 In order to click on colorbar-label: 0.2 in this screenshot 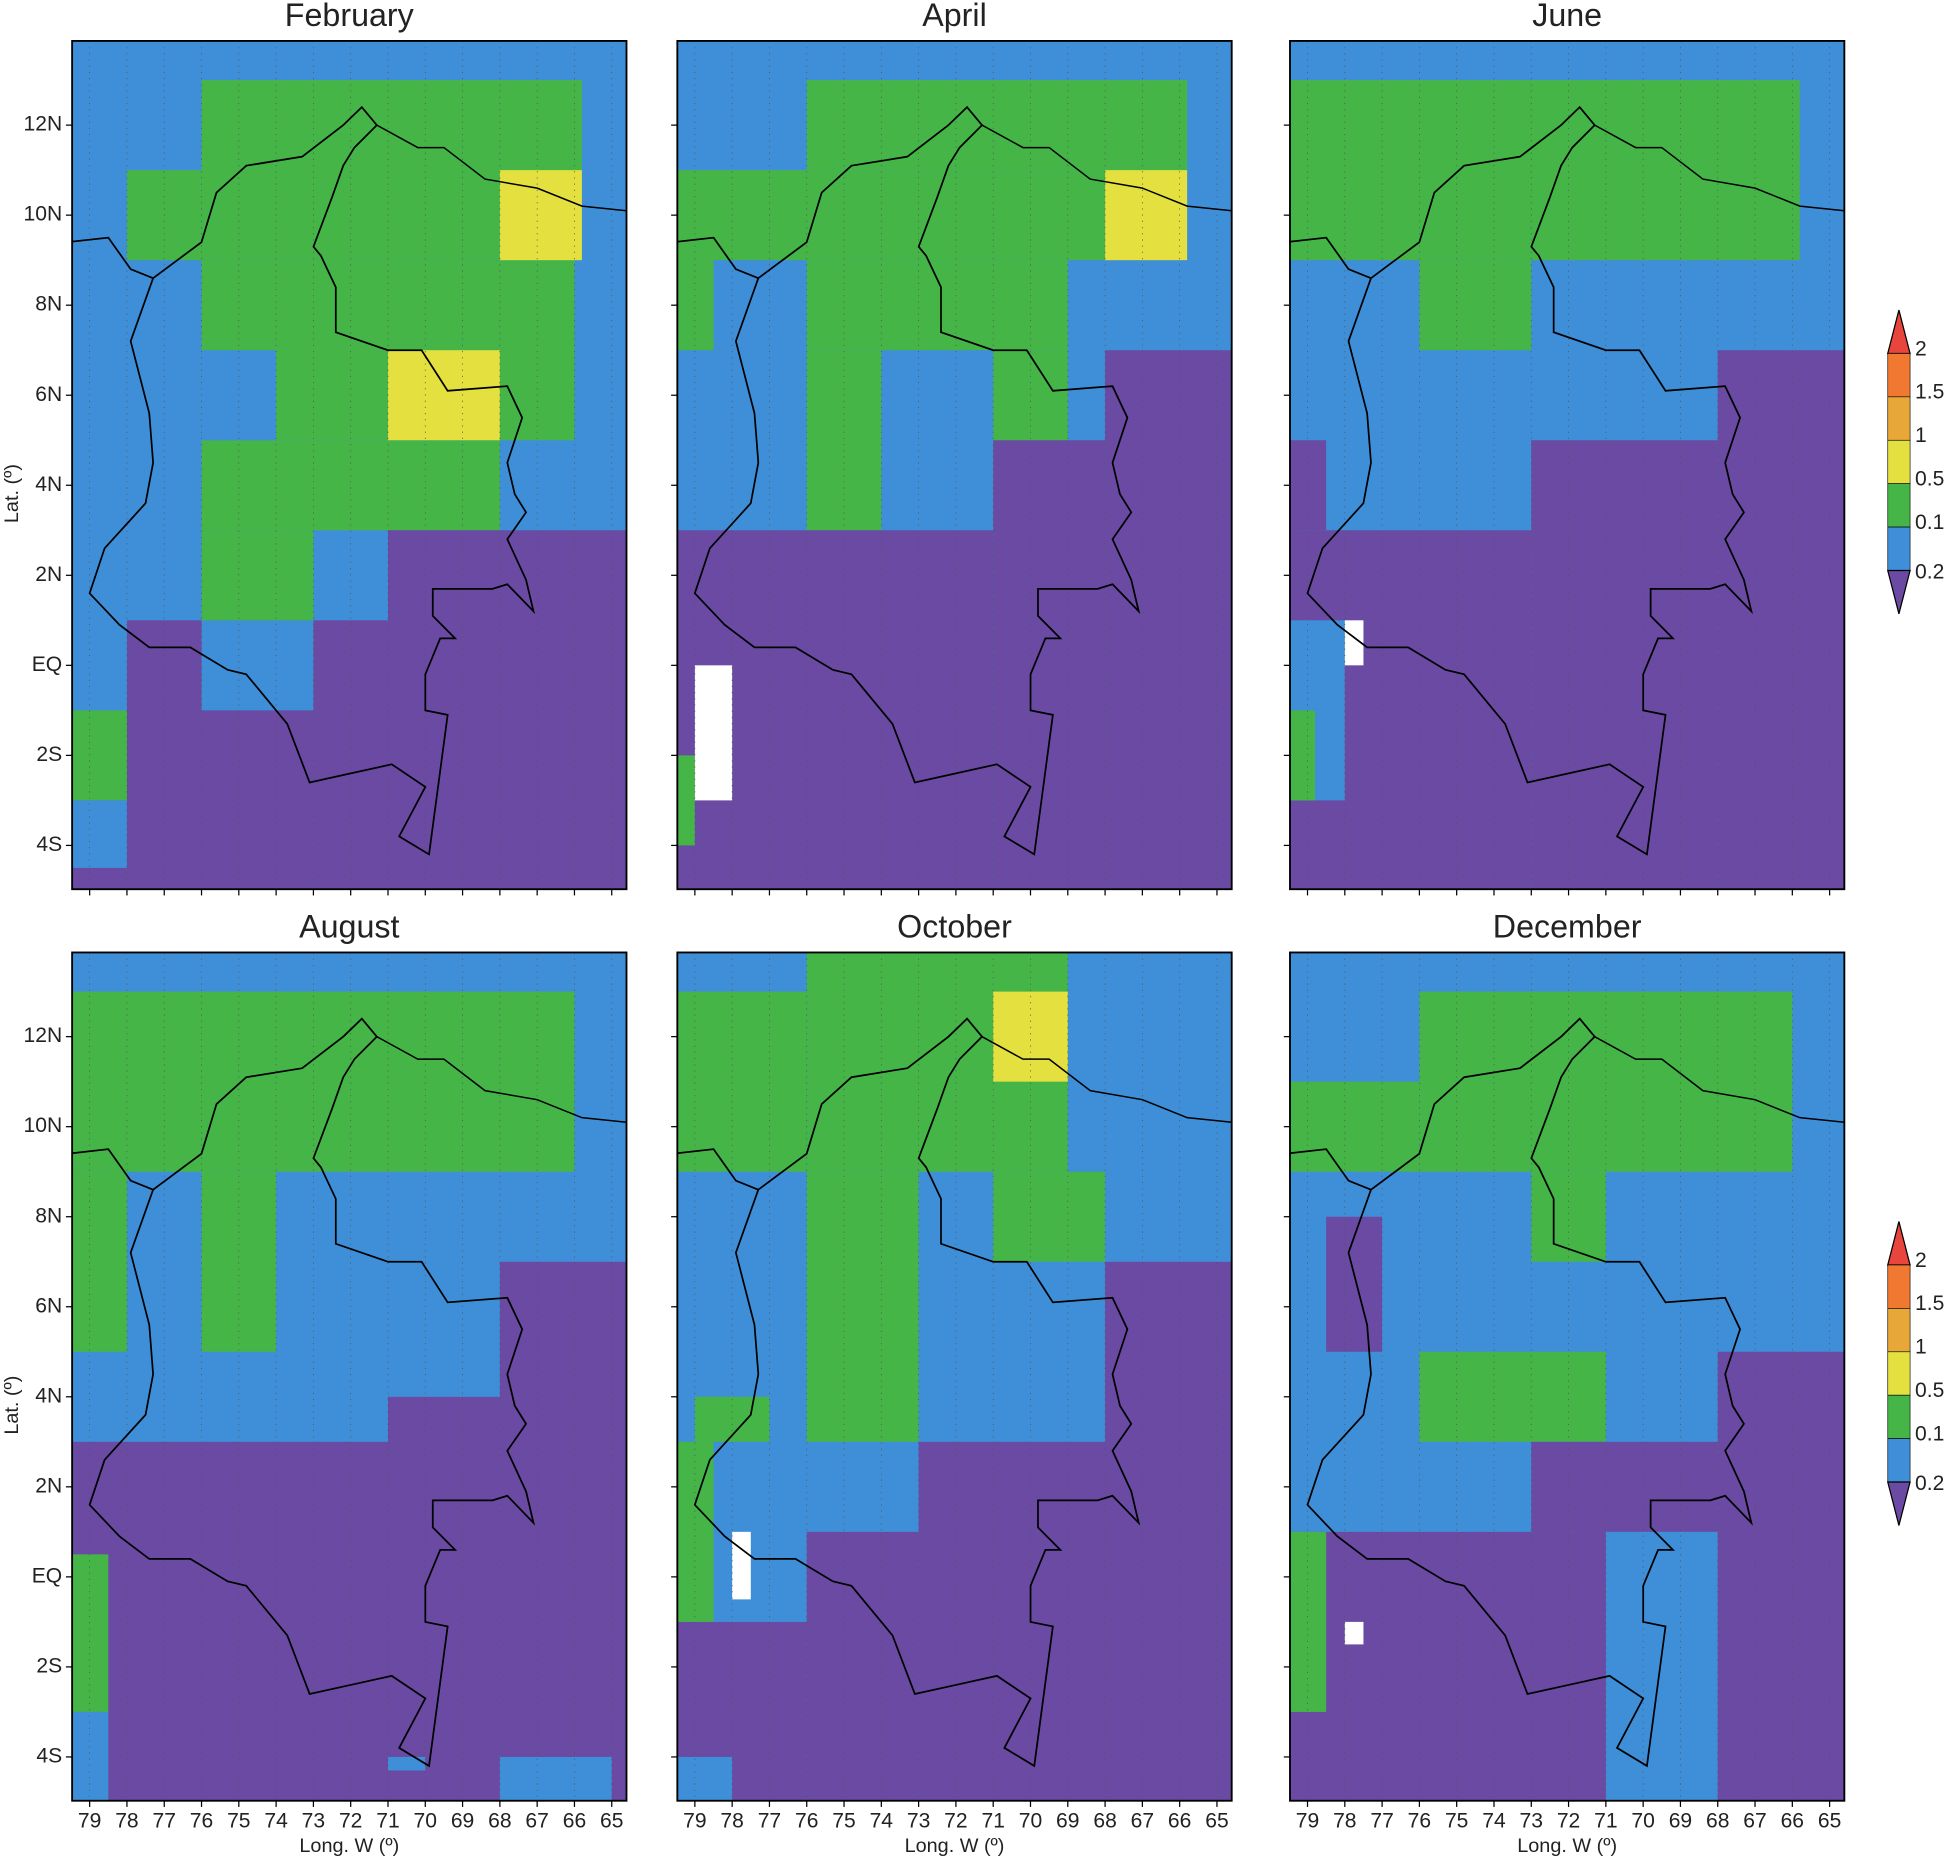, I will do `click(1929, 1483)`.